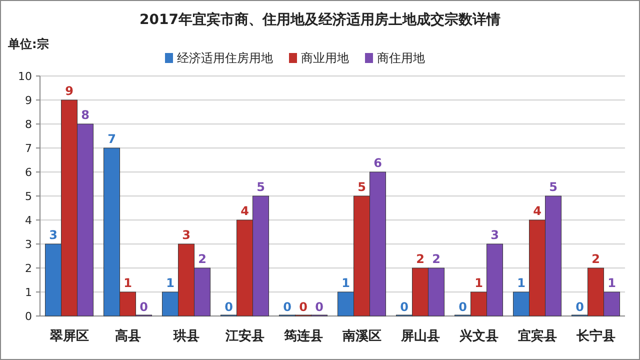 The image size is (640, 360). I want to click on y-tick-label: 5, so click(28, 196).